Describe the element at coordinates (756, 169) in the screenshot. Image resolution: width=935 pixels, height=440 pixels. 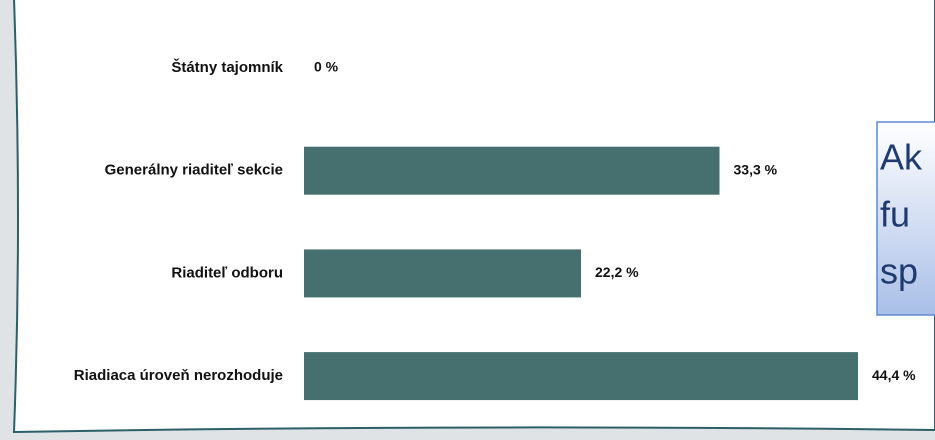
I see `value-label: 33,3 %` at that location.